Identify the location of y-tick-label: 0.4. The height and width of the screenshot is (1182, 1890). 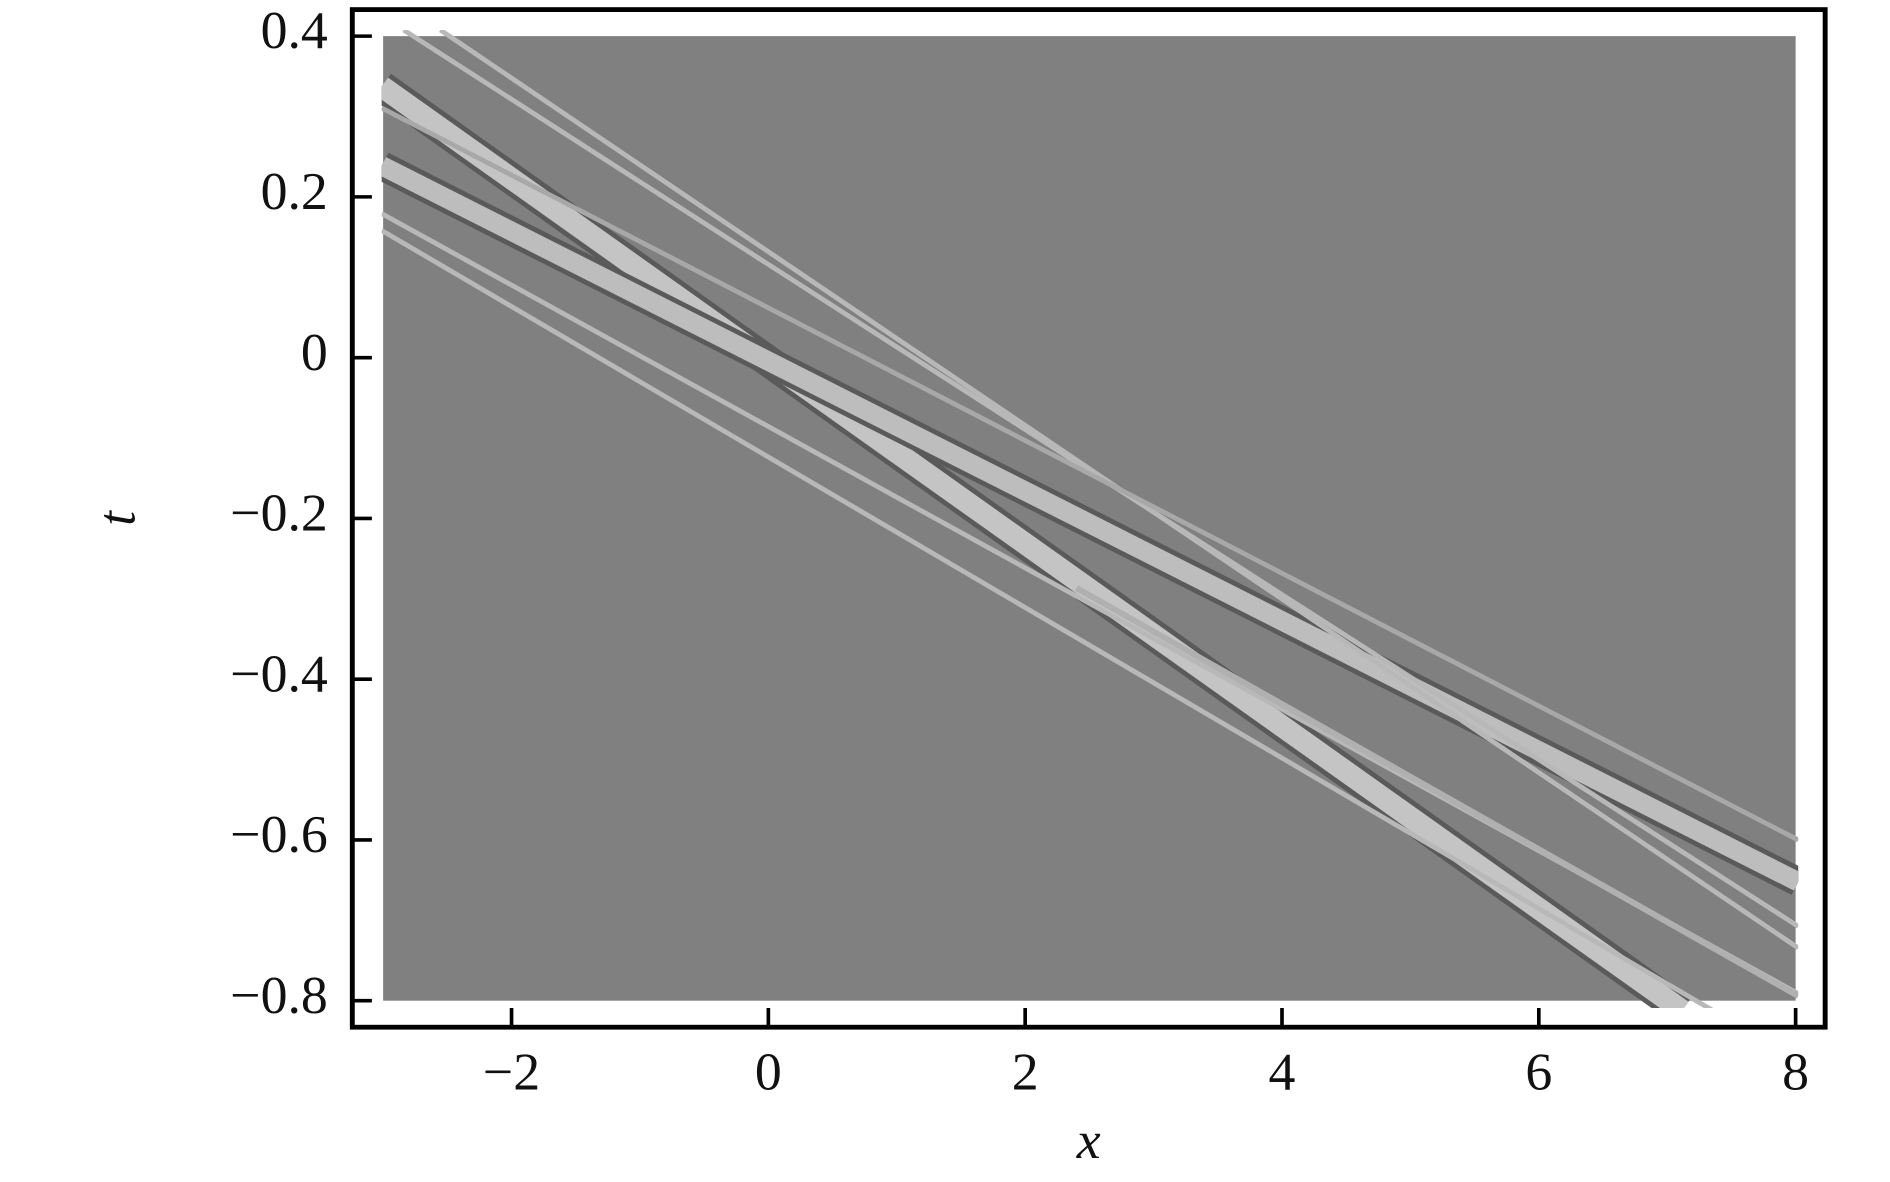
(294, 30).